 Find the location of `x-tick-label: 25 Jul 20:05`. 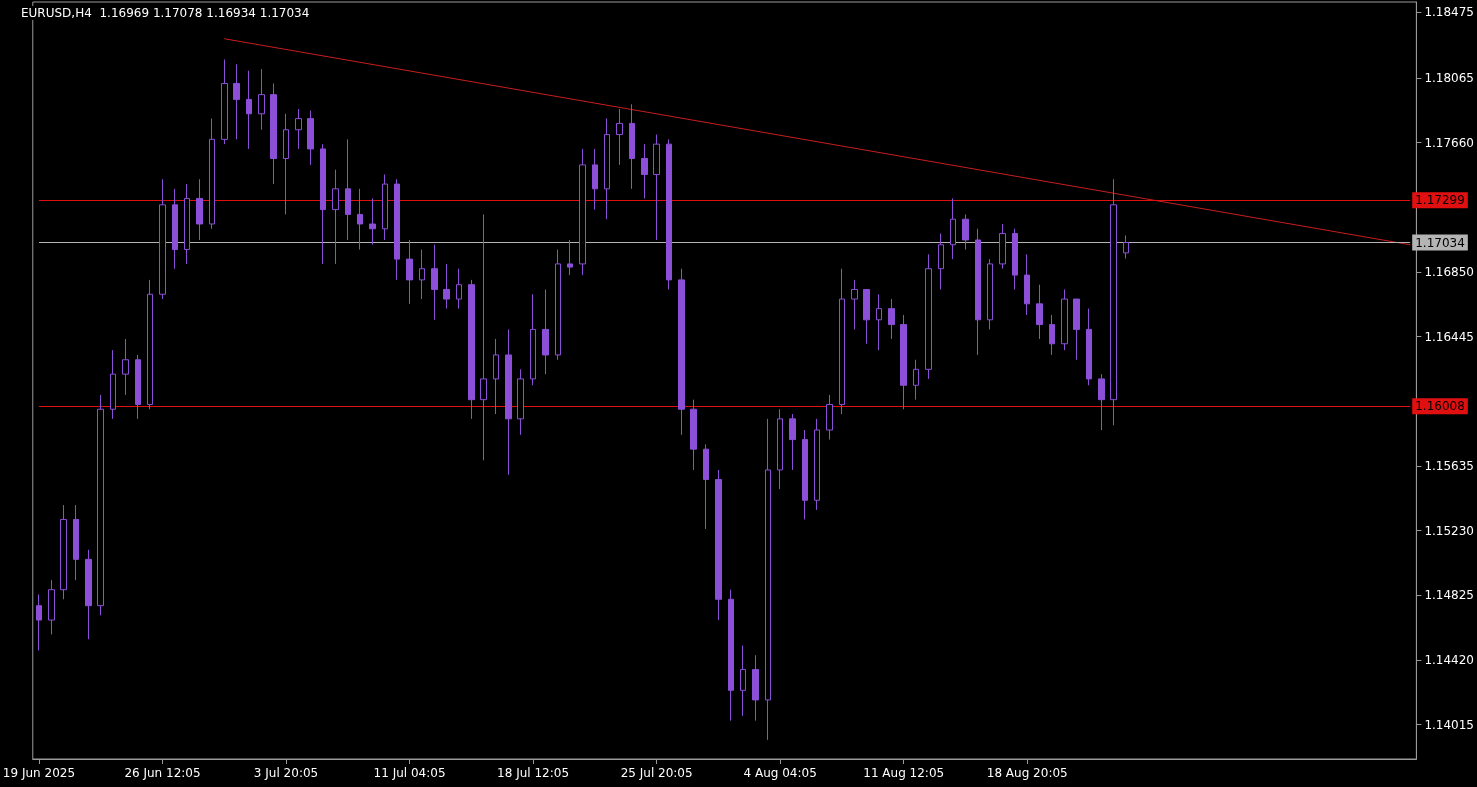

x-tick-label: 25 Jul 20:05 is located at coordinates (656, 773).